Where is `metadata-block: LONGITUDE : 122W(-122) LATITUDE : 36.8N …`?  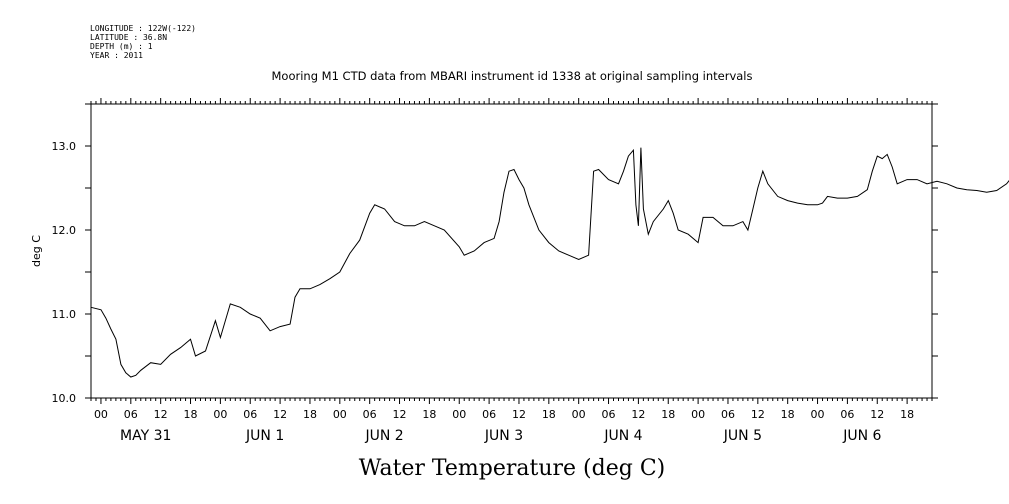 metadata-block: LONGITUDE : 122W(-122) LATITUDE : 36.8N … is located at coordinates (143, 42).